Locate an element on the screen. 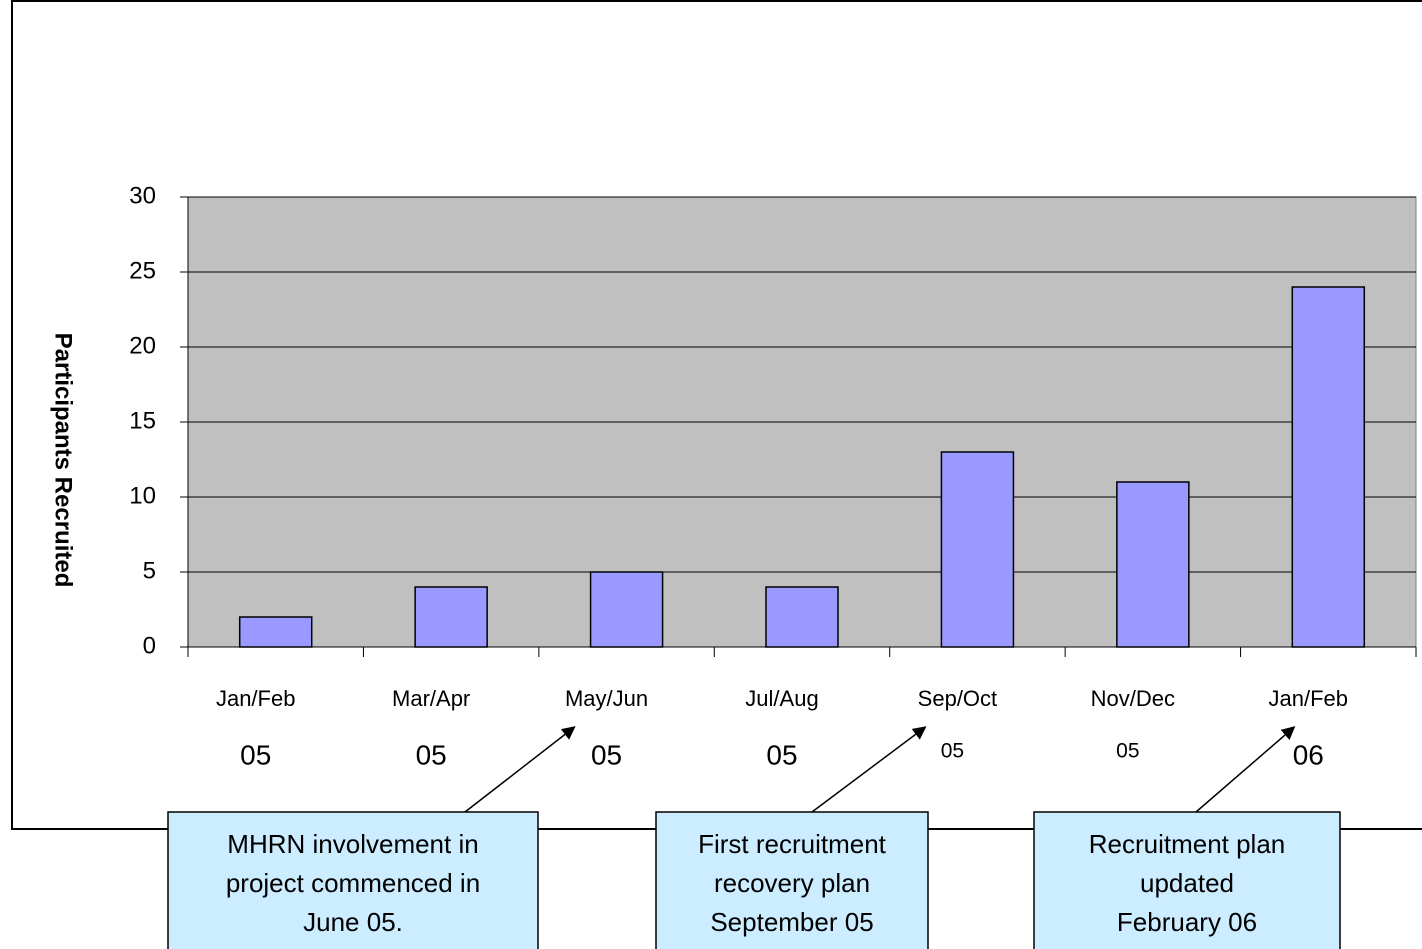 The image size is (1422, 949). x-tick-label-year: 06 is located at coordinates (1308, 754).